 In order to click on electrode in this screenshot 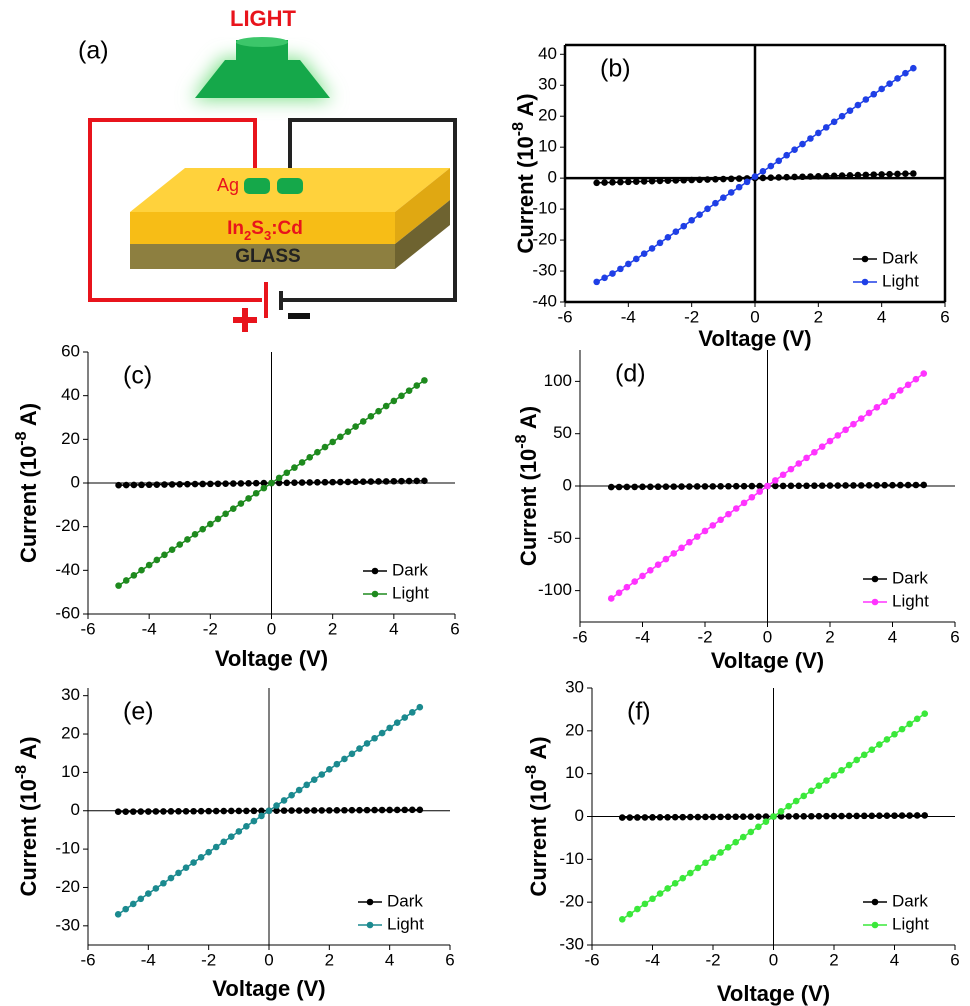, I will do `click(257, 186)`.